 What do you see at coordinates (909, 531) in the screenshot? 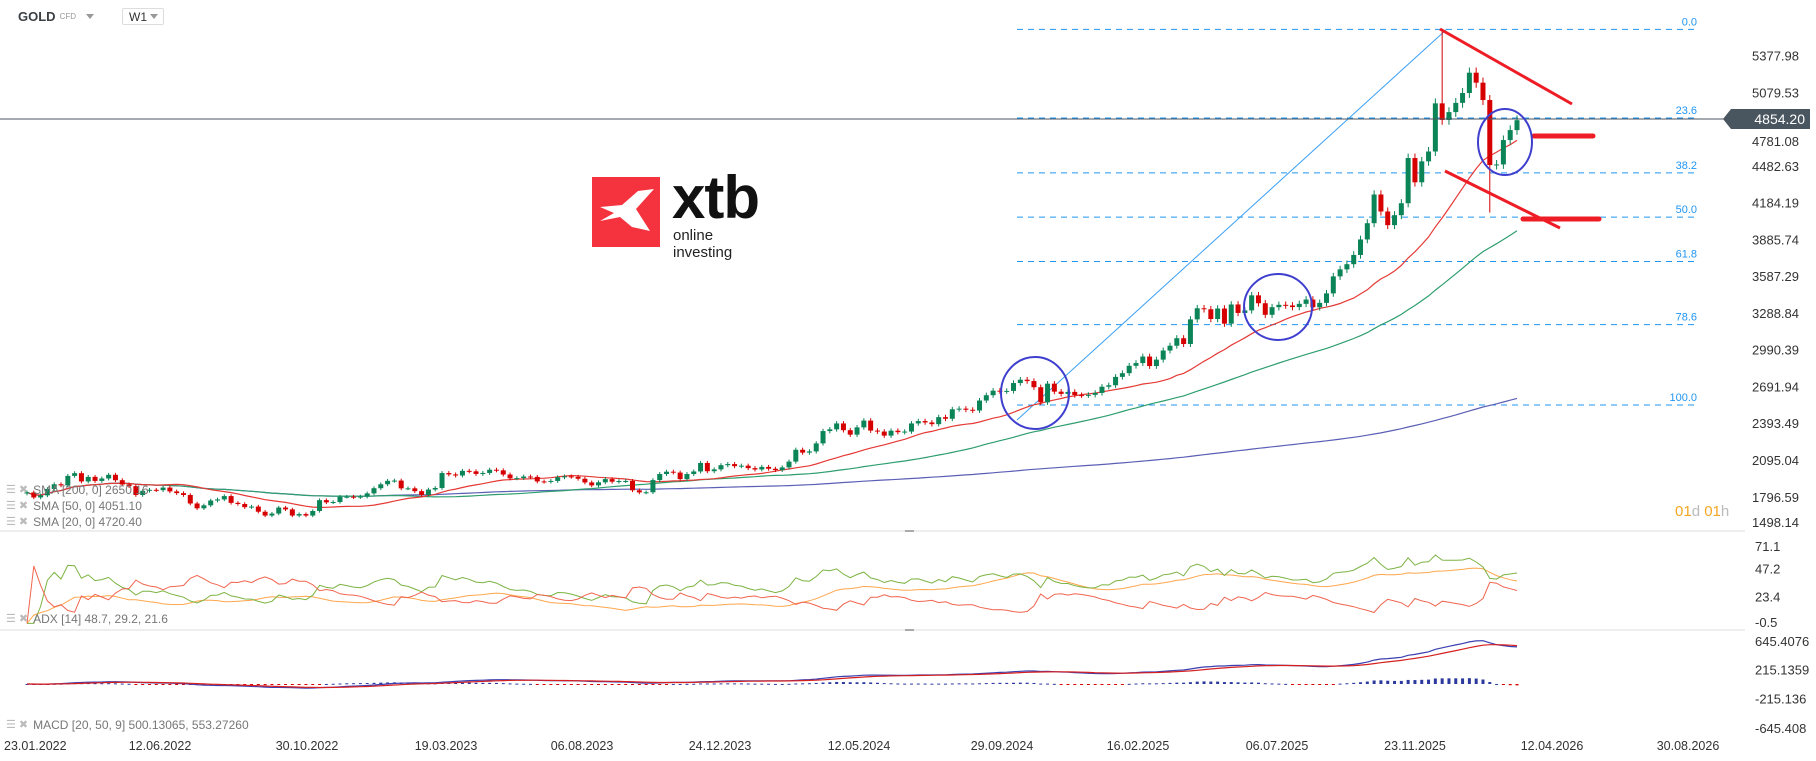
I see `panel-resize-handle` at bounding box center [909, 531].